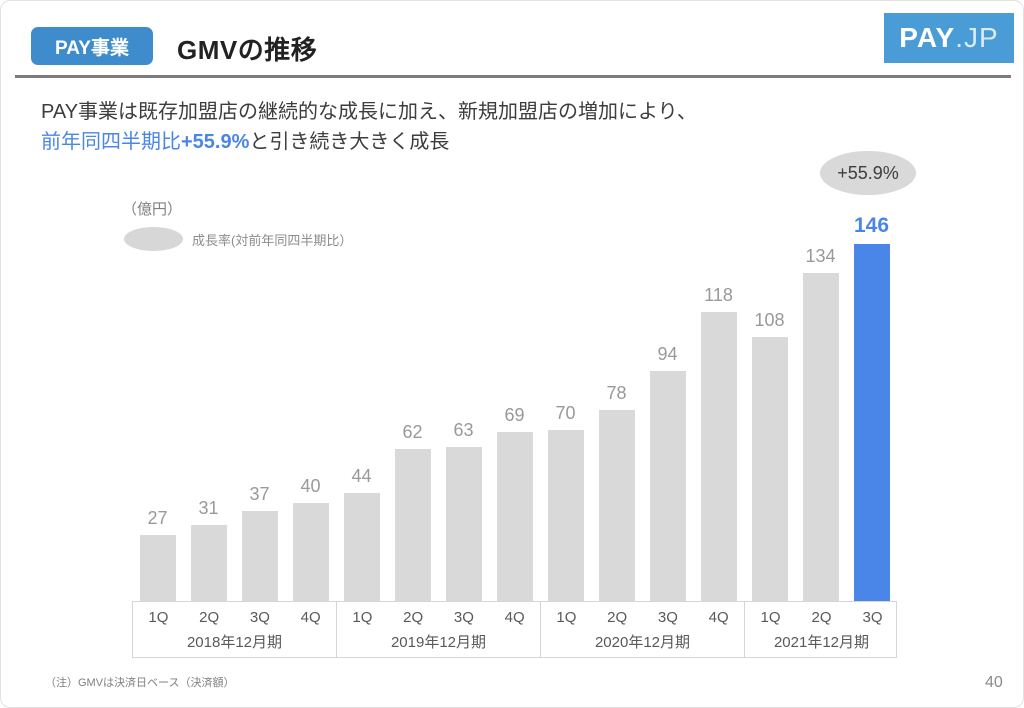 This screenshot has height=708, width=1024. Describe the element at coordinates (310, 486) in the screenshot. I see `bar-value-label: 40` at that location.